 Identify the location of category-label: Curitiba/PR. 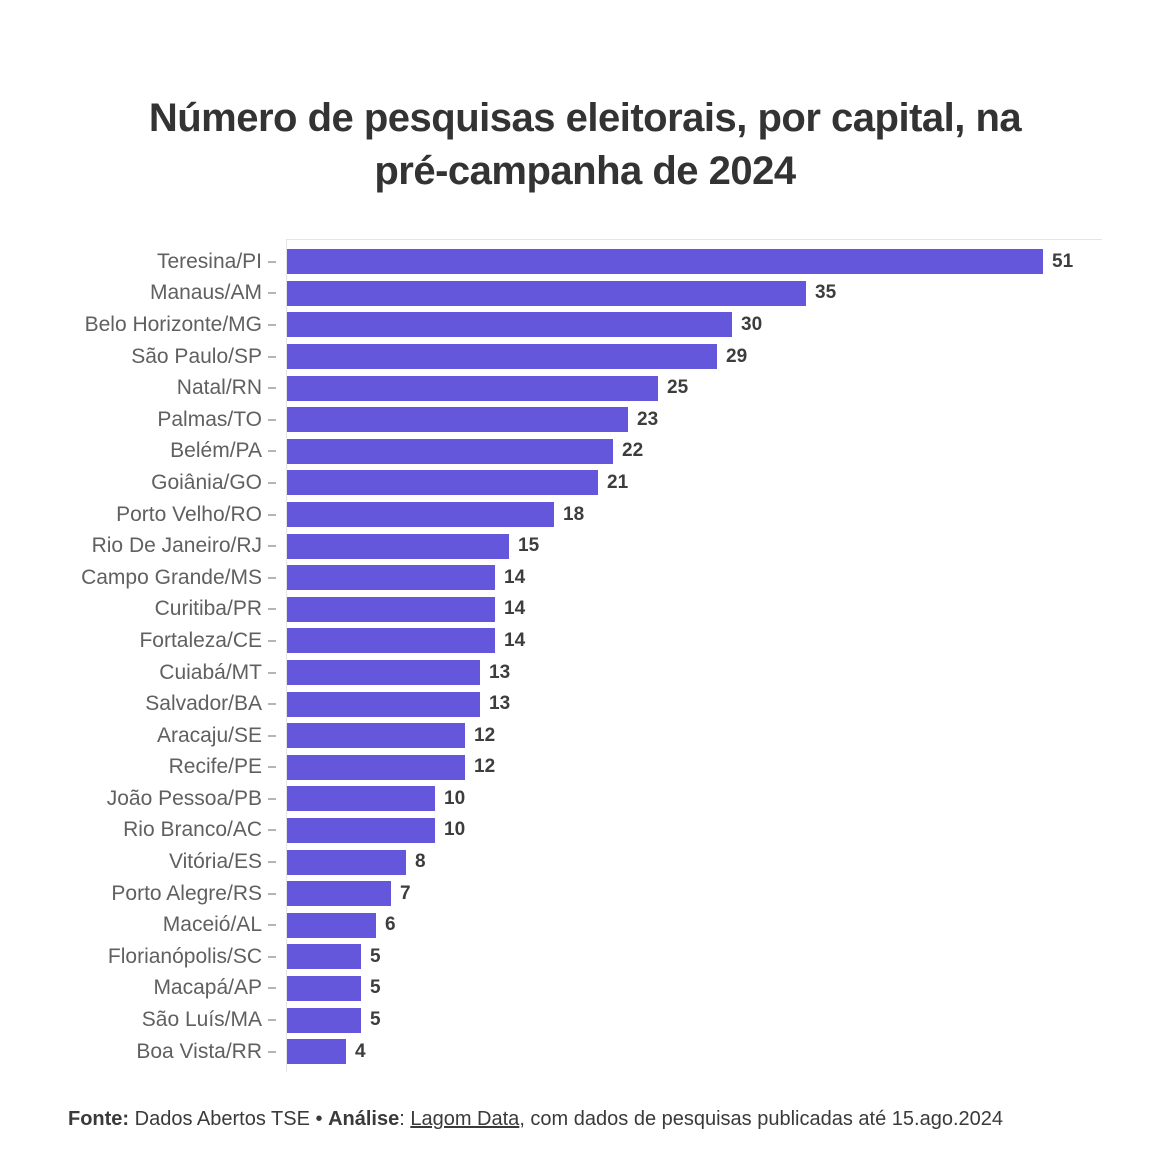
(208, 609).